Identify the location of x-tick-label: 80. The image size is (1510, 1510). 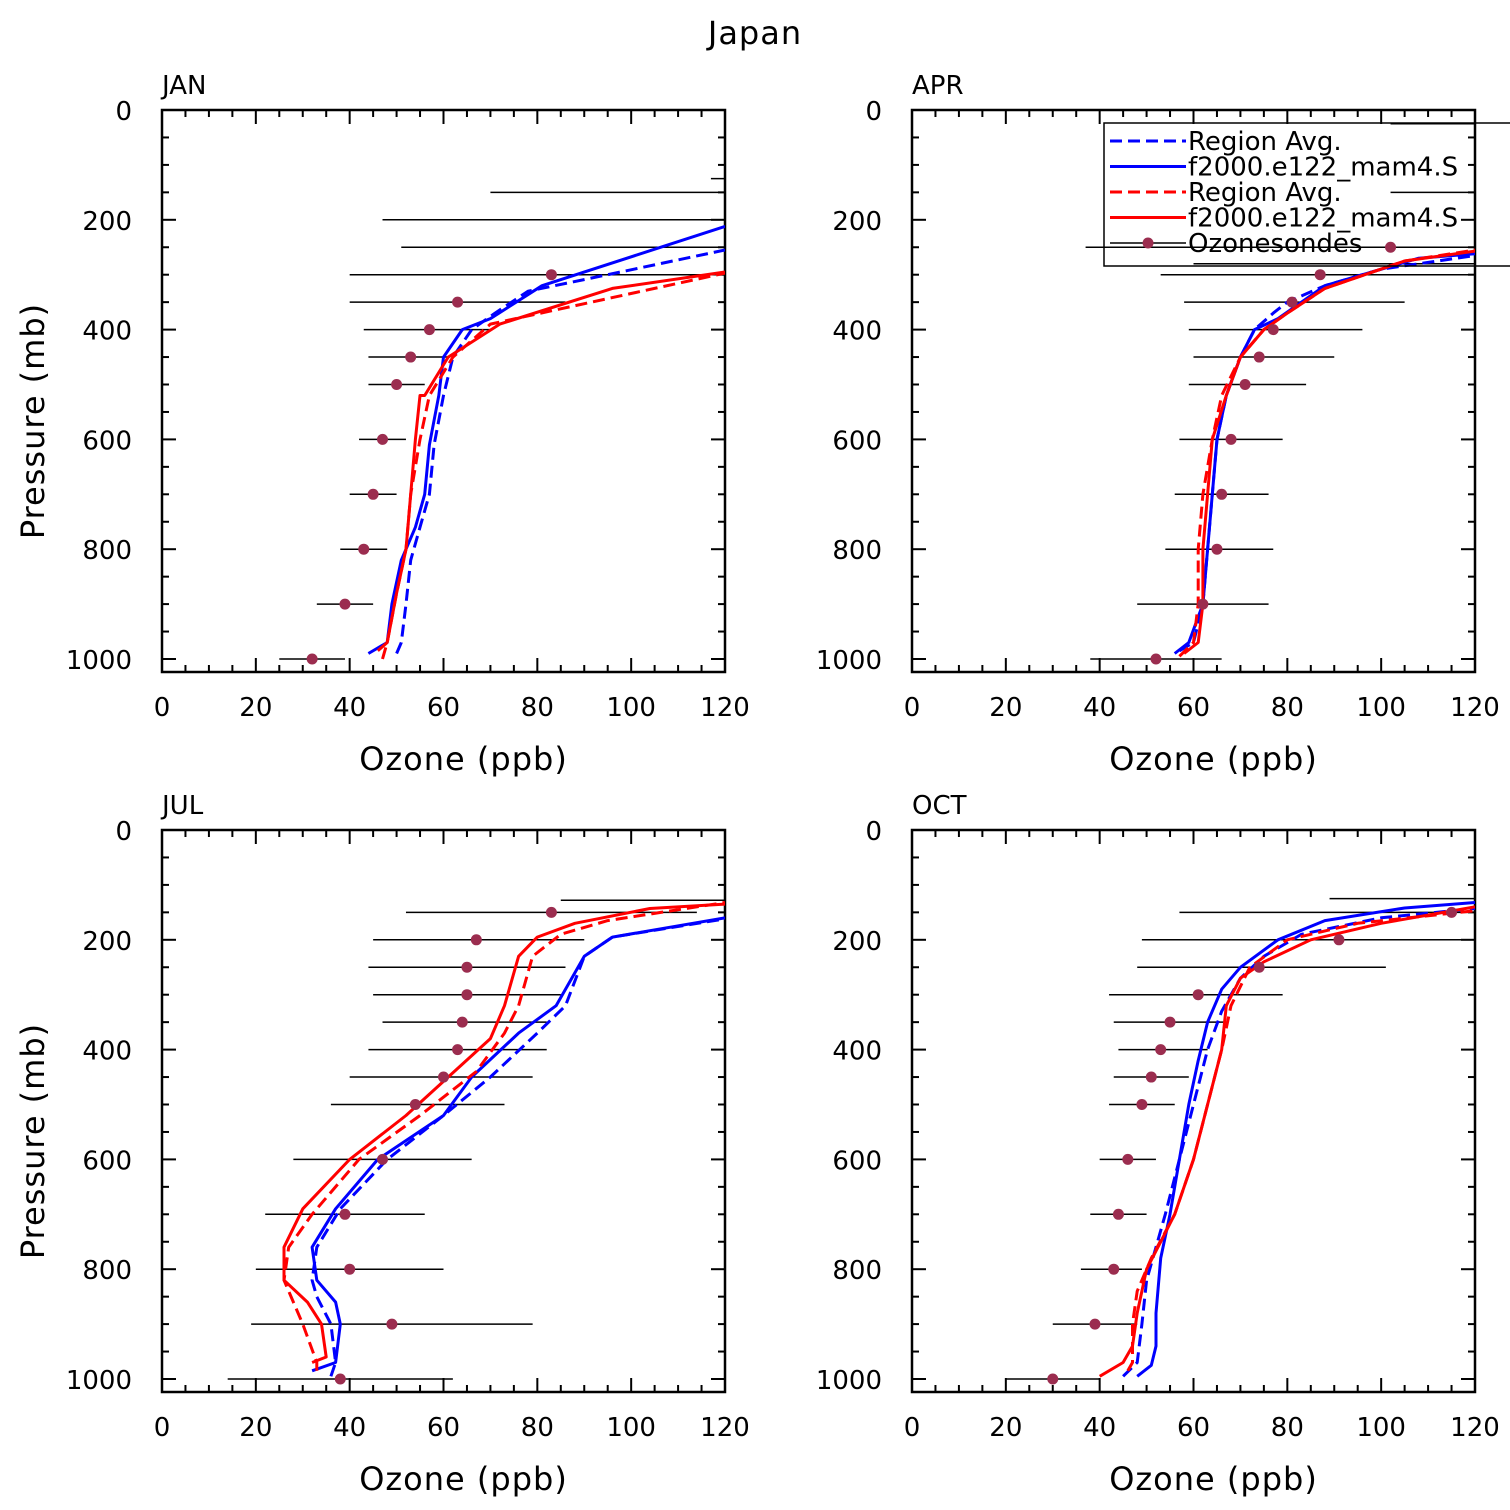
(1287, 1428).